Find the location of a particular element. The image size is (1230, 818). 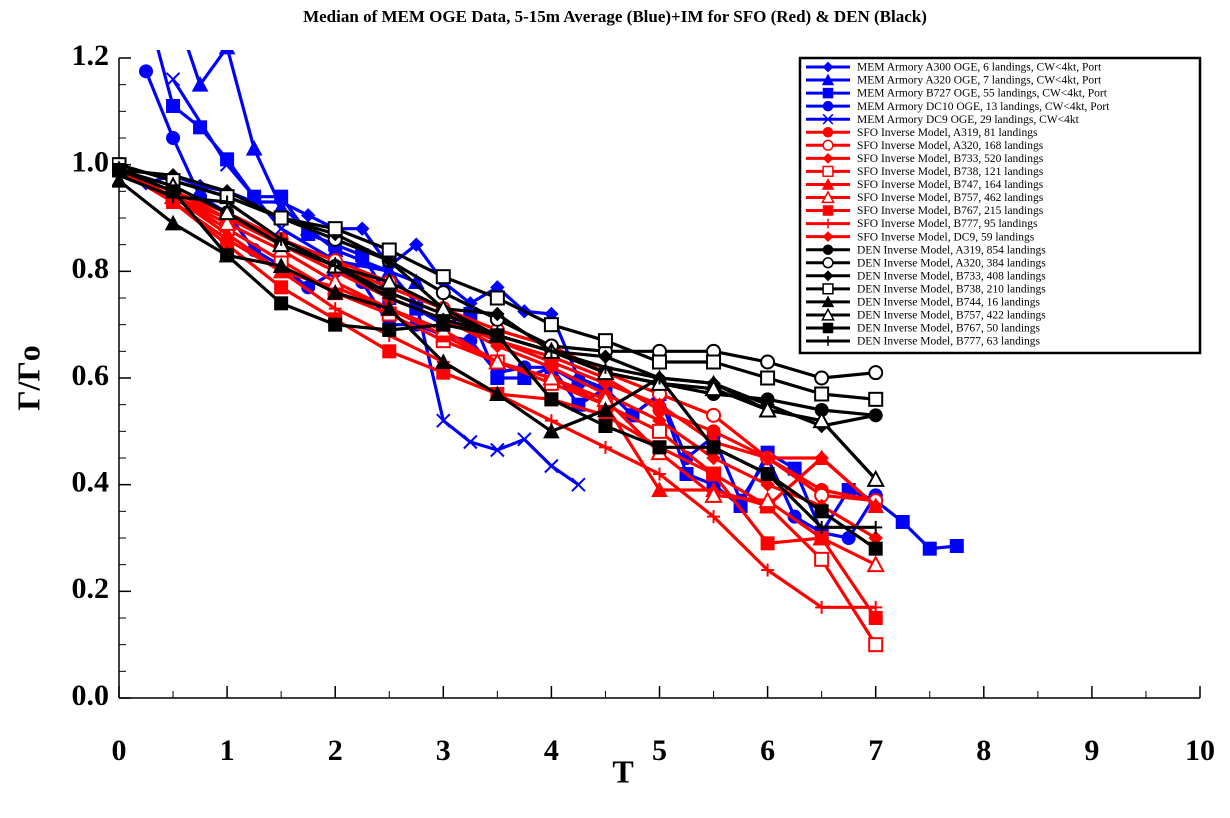

legend-label: SFO Inverse Model, DC9, 59 landings is located at coordinates (946, 237).